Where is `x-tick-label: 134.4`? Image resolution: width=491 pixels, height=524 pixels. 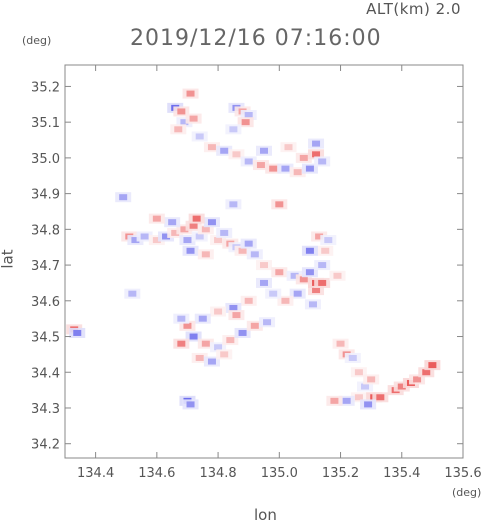
x-tick-label: 134.4 is located at coordinates (95, 473).